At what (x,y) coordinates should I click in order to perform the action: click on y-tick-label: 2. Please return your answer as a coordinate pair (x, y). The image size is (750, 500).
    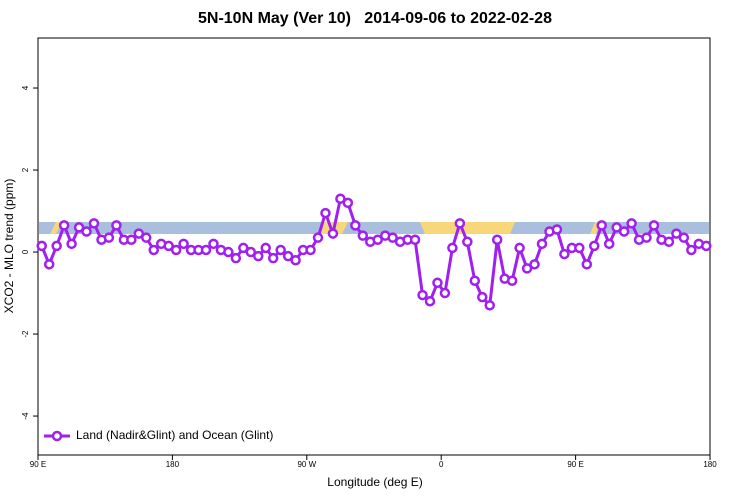
    Looking at the image, I should click on (25, 169).